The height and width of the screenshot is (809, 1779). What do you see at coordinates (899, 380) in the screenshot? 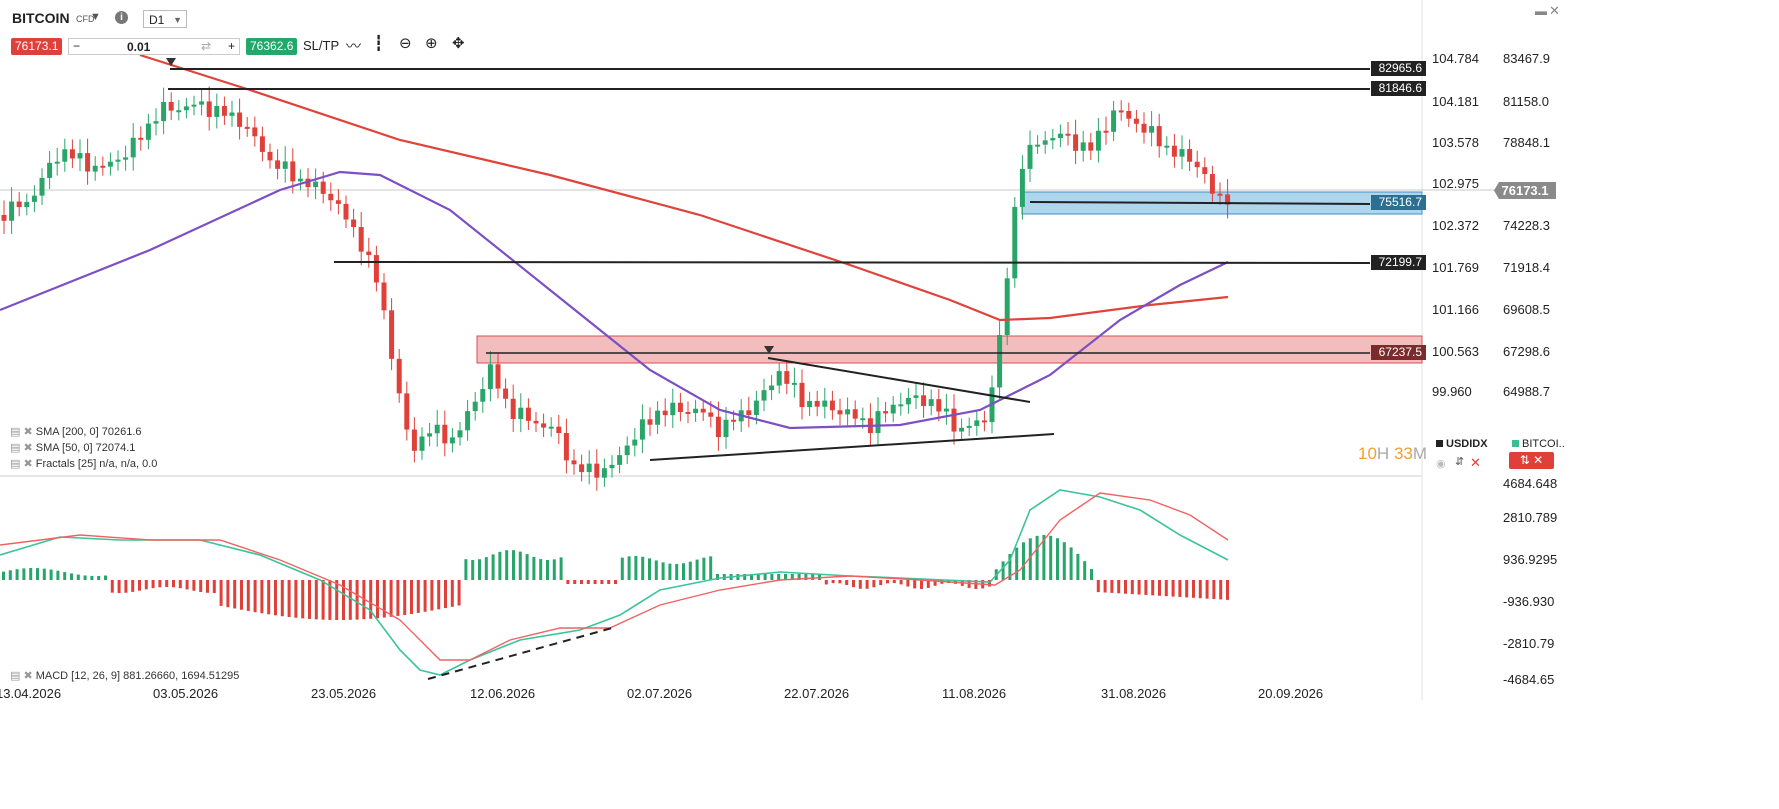
I see `triangle-upper-line` at bounding box center [899, 380].